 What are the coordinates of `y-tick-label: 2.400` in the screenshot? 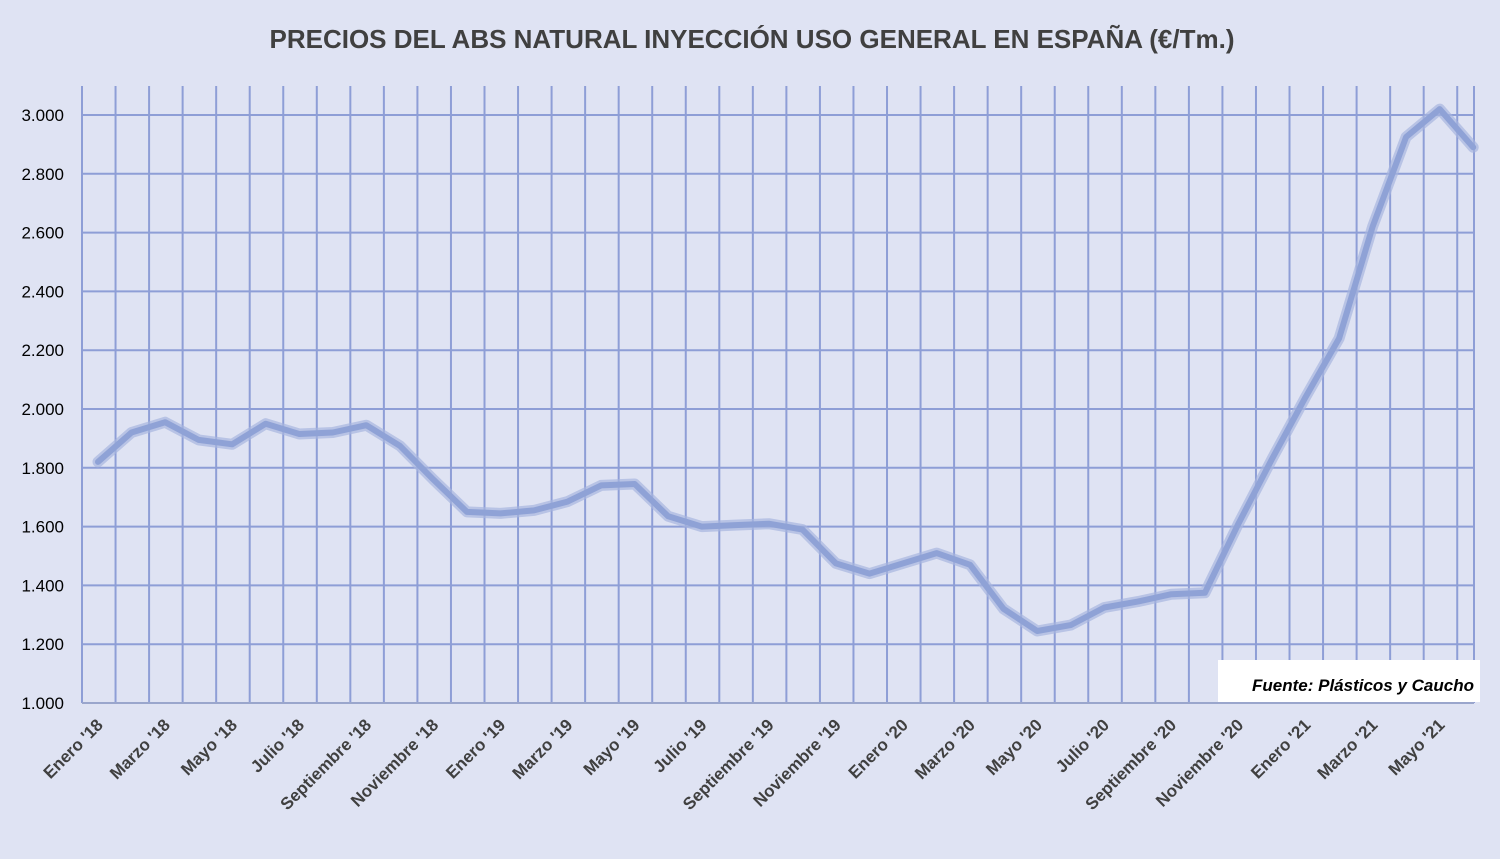 It's located at (42, 291).